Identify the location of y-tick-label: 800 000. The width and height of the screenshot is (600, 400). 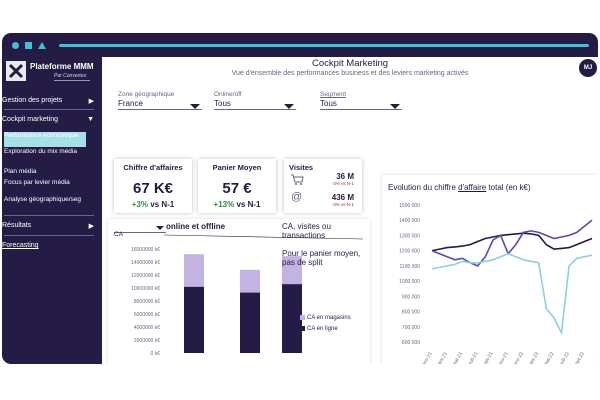
(411, 313).